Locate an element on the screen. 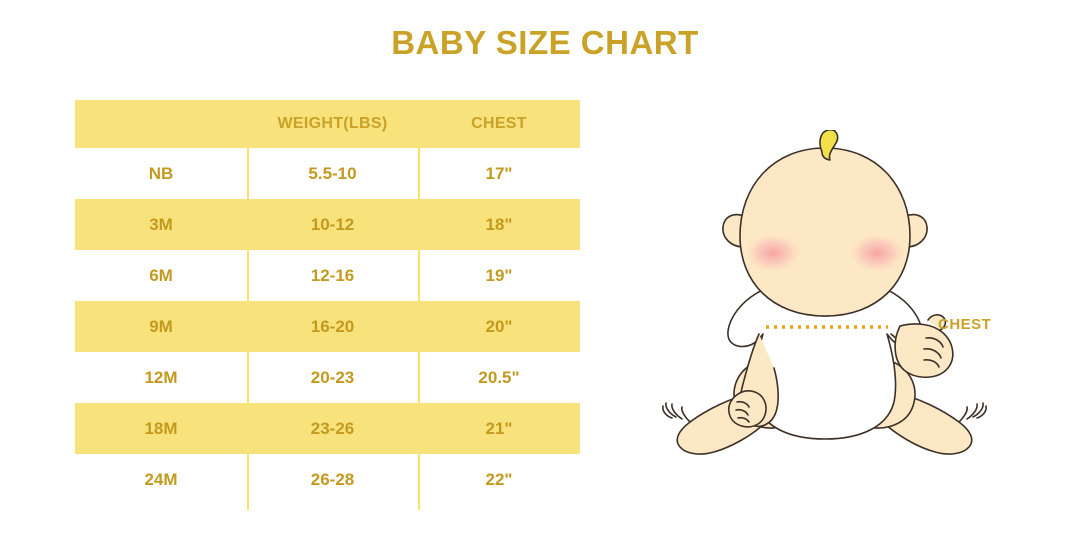 The width and height of the screenshot is (1090, 545). table-row: 18M 23-26 21" is located at coordinates (327, 428).